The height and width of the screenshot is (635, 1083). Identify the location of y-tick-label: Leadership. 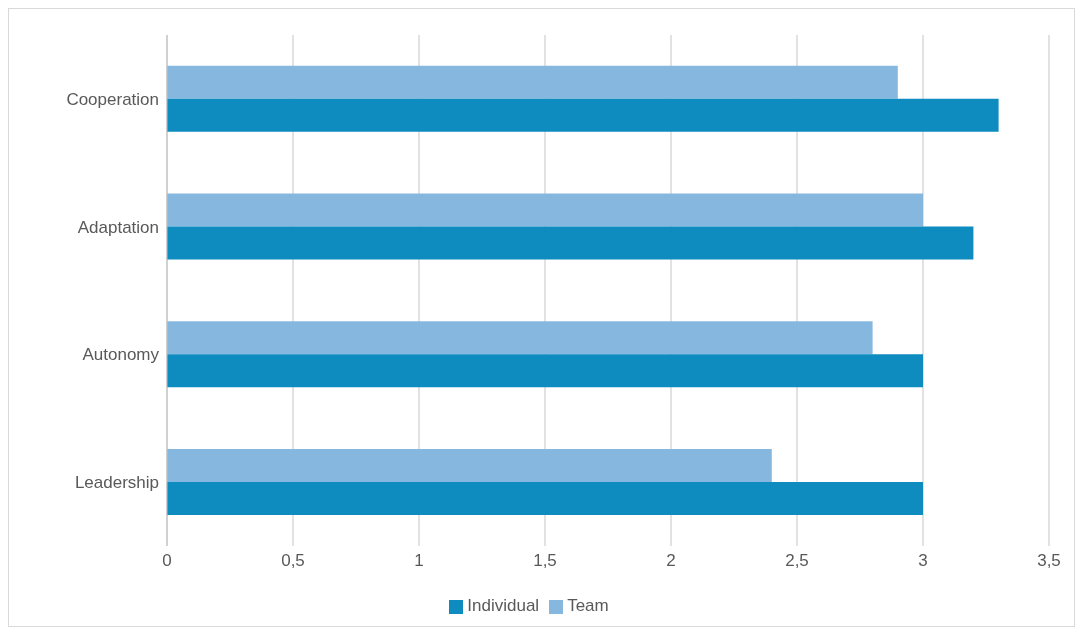
(116, 483).